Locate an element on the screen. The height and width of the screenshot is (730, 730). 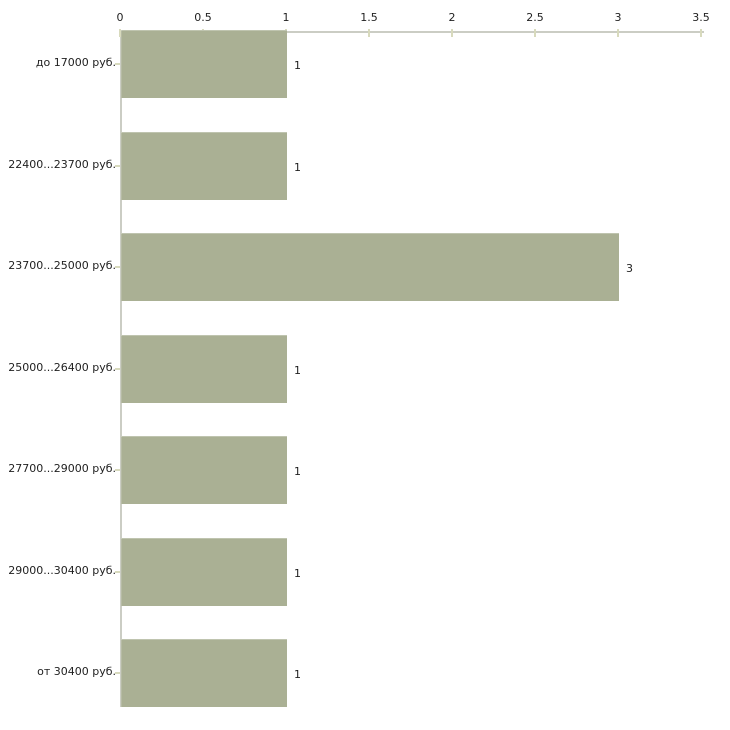
x-axis-tick-label: 0.5 is located at coordinates (203, 17).